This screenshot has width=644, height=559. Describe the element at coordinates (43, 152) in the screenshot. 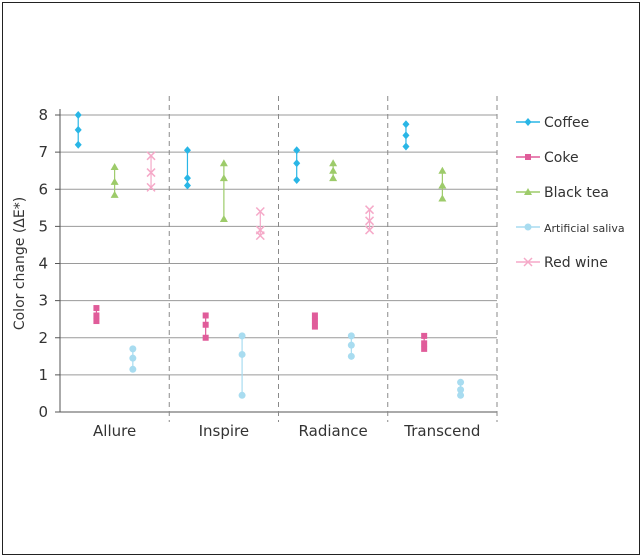

I see `y-tick-label-7: 7` at that location.